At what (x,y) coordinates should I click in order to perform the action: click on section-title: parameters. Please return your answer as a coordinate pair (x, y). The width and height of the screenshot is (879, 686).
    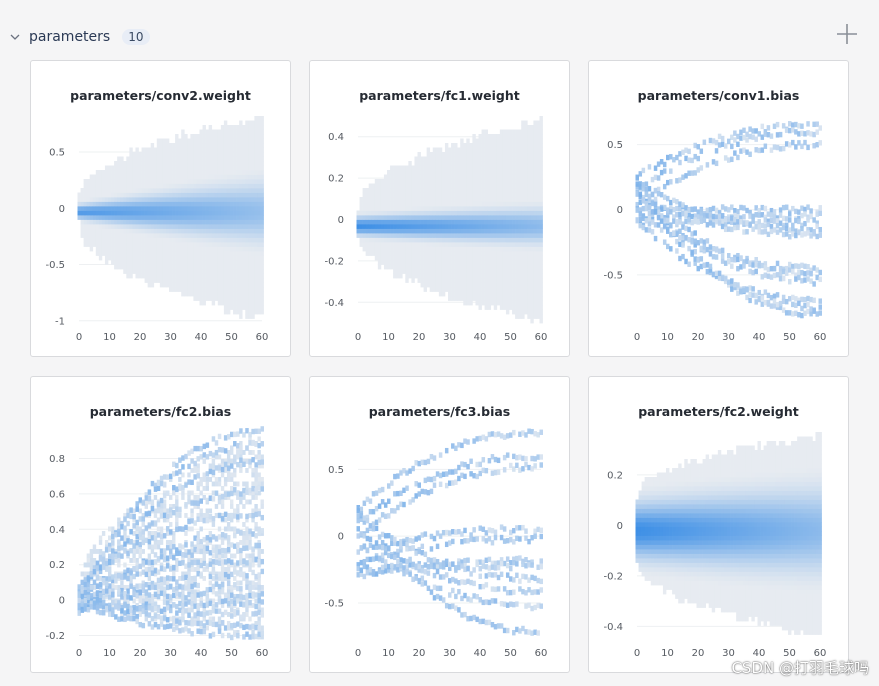
    Looking at the image, I should click on (70, 37).